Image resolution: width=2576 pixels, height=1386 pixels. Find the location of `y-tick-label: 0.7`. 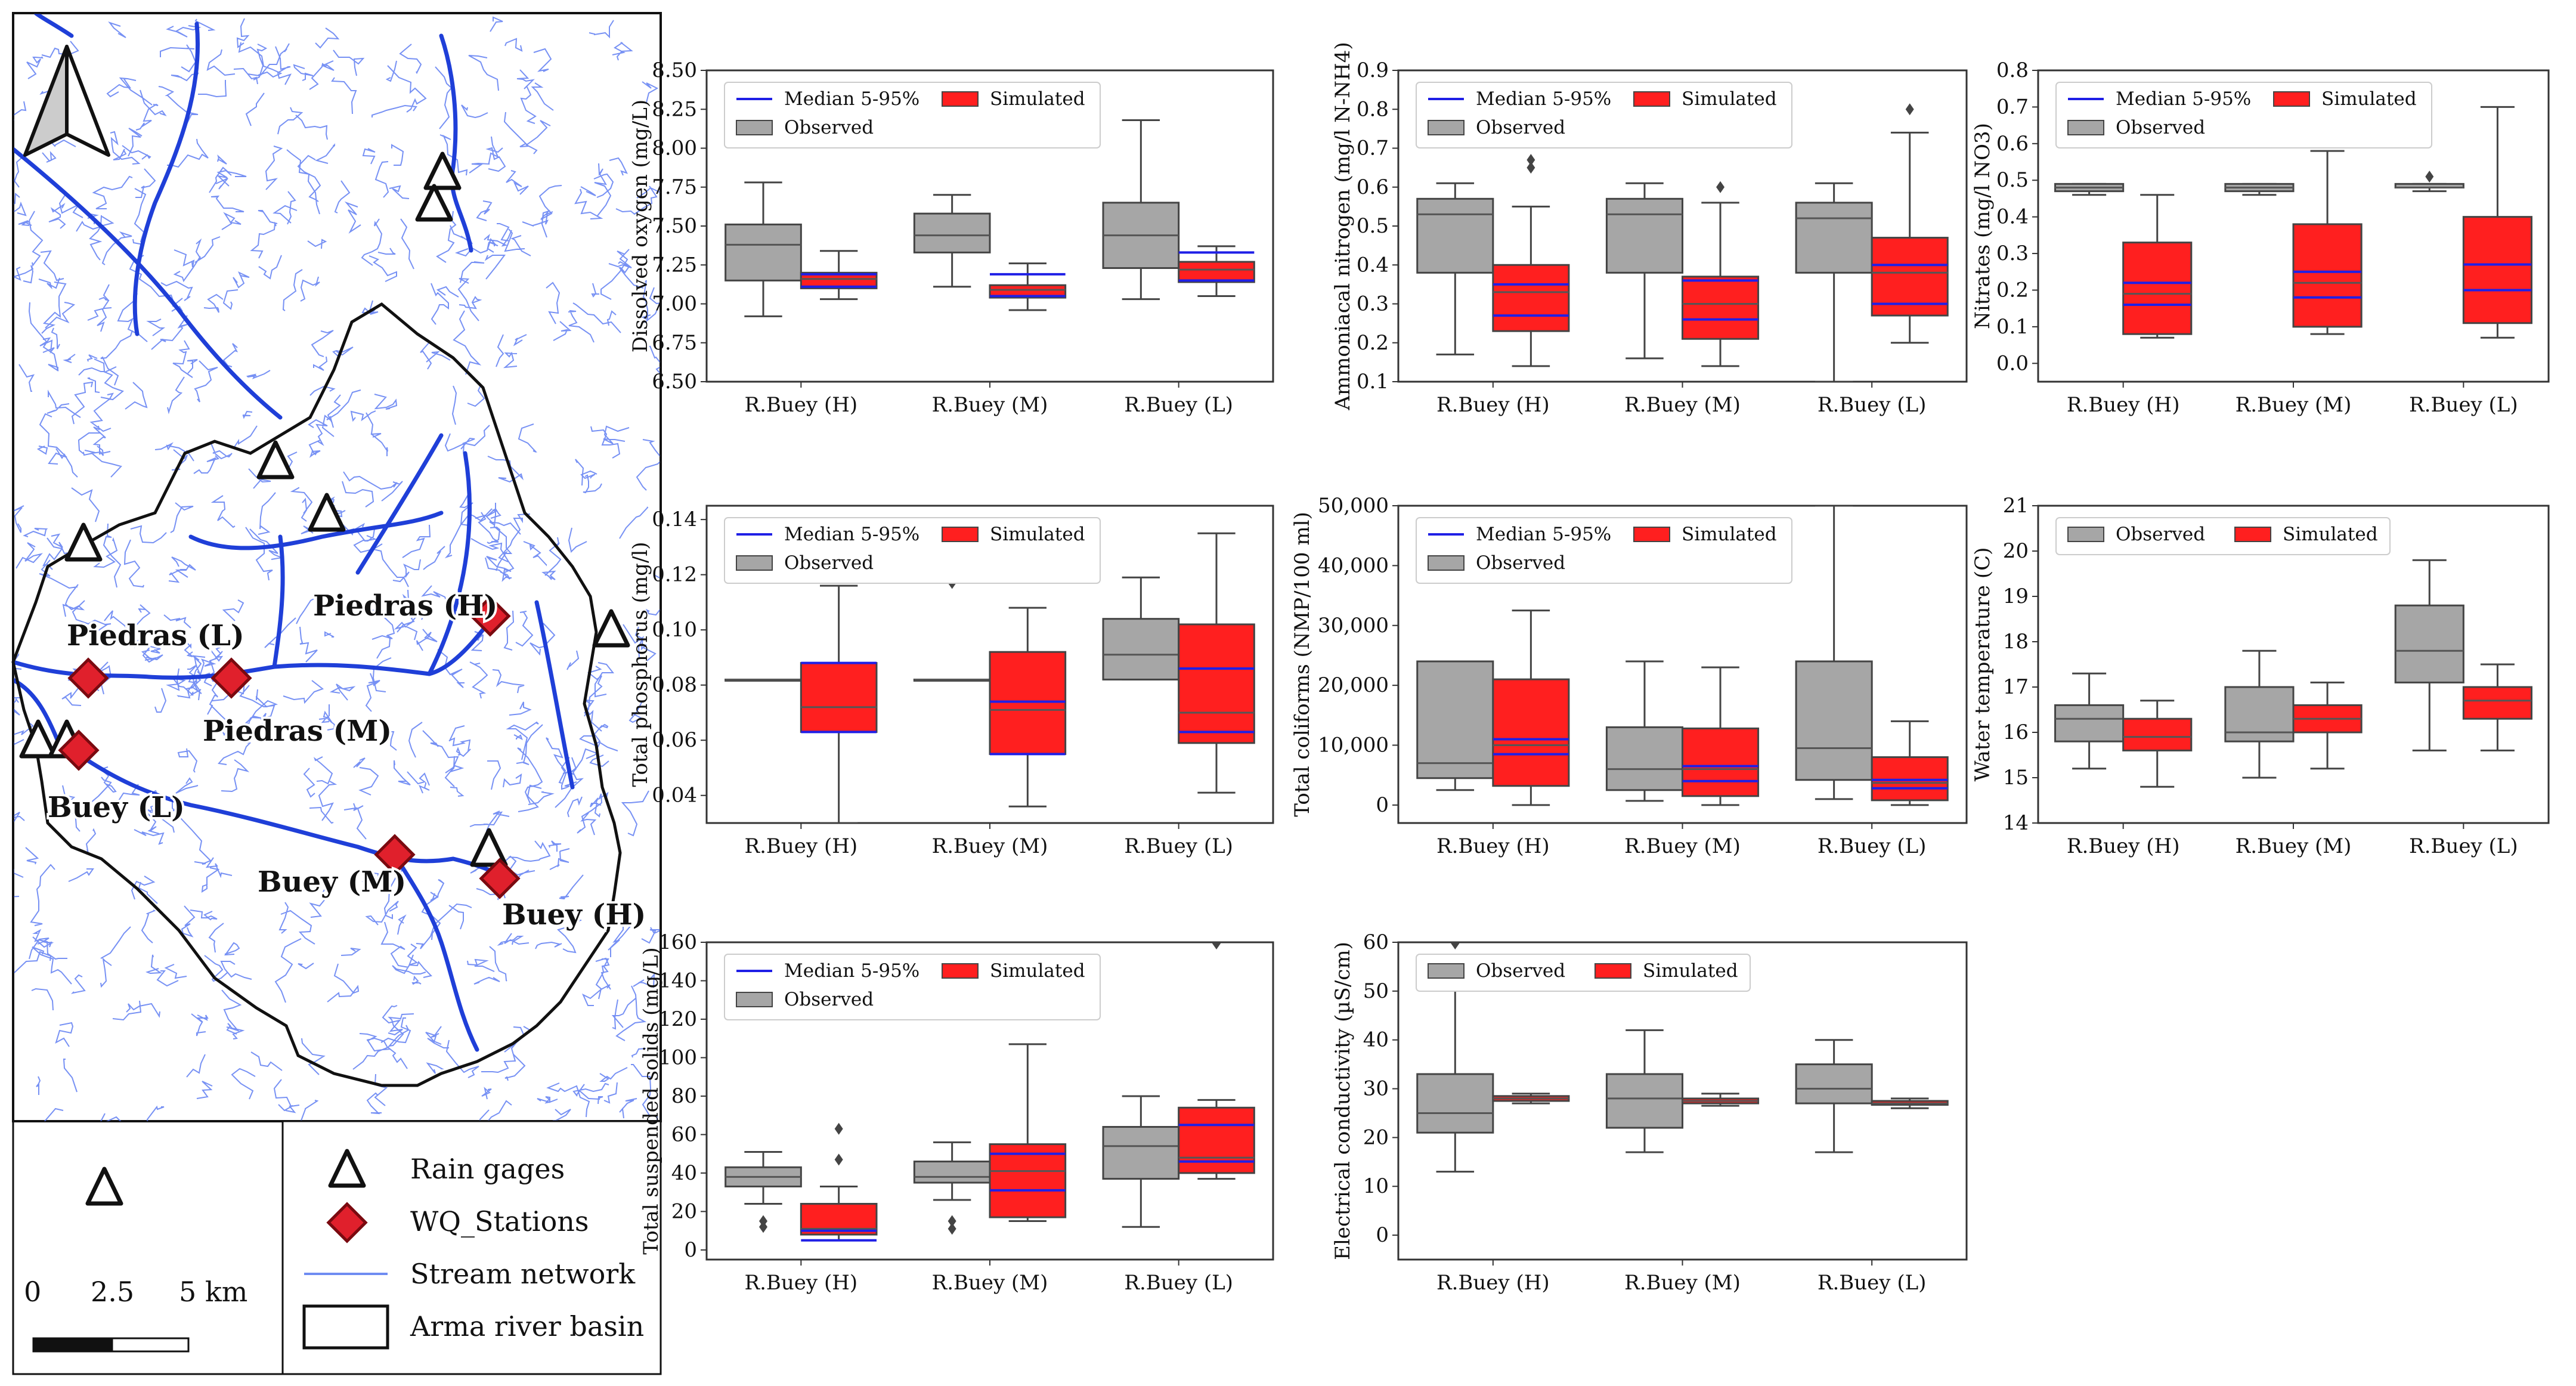

y-tick-label: 0.7 is located at coordinates (1373, 148).